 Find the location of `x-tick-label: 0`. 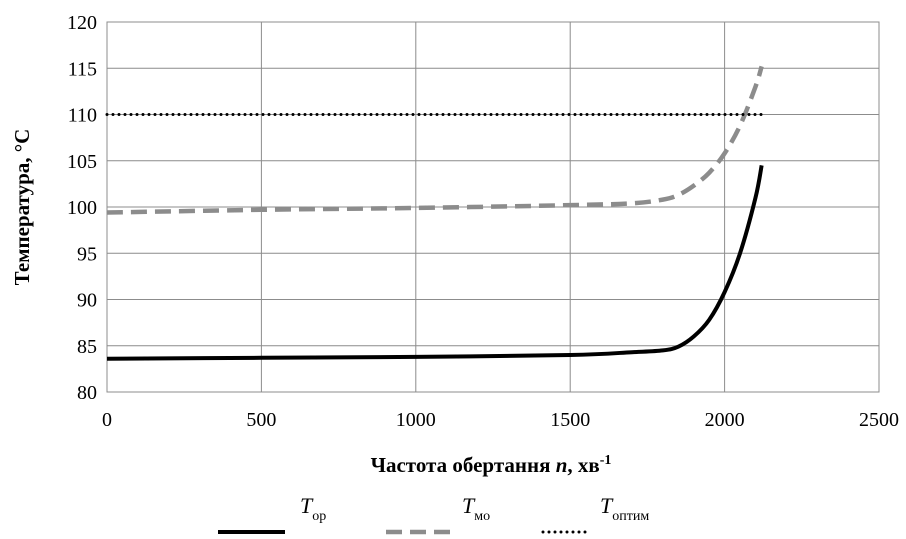

x-tick-label: 0 is located at coordinates (107, 420).